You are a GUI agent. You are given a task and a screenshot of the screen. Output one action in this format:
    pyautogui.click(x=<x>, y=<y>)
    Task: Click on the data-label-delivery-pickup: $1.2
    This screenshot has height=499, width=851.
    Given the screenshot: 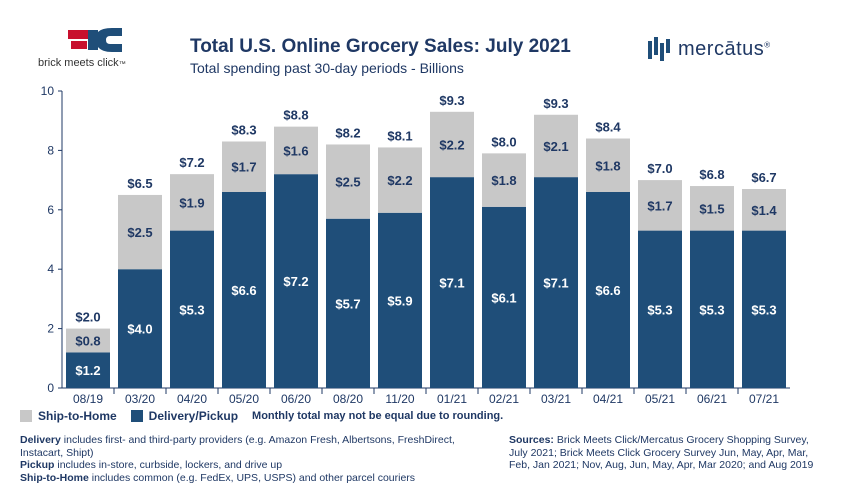 What is the action you would take?
    pyautogui.click(x=87, y=370)
    